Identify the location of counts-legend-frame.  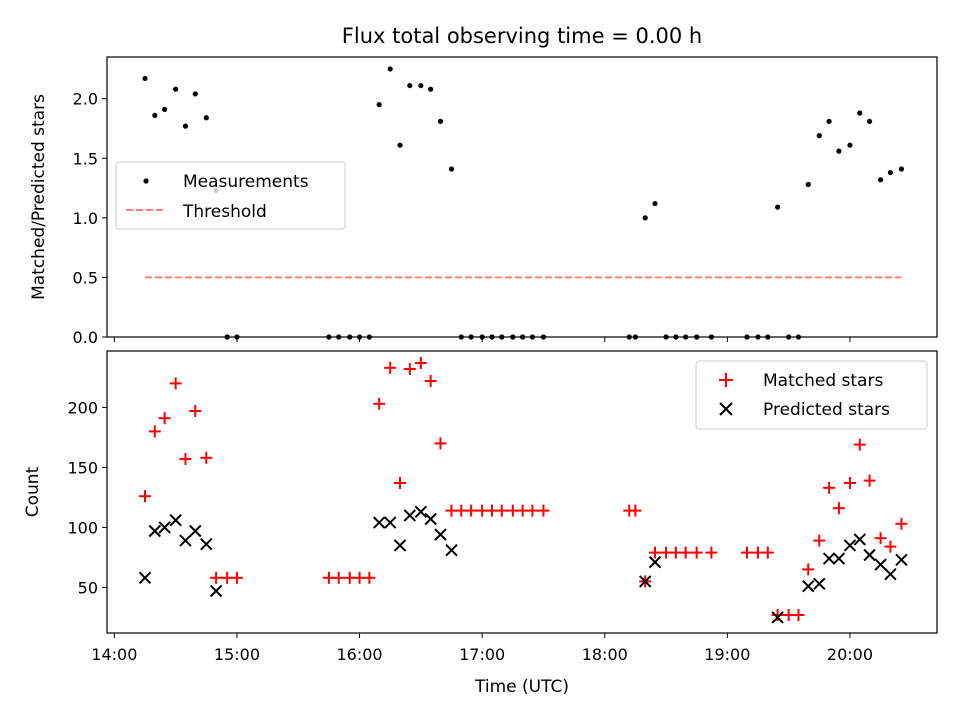
(811, 395).